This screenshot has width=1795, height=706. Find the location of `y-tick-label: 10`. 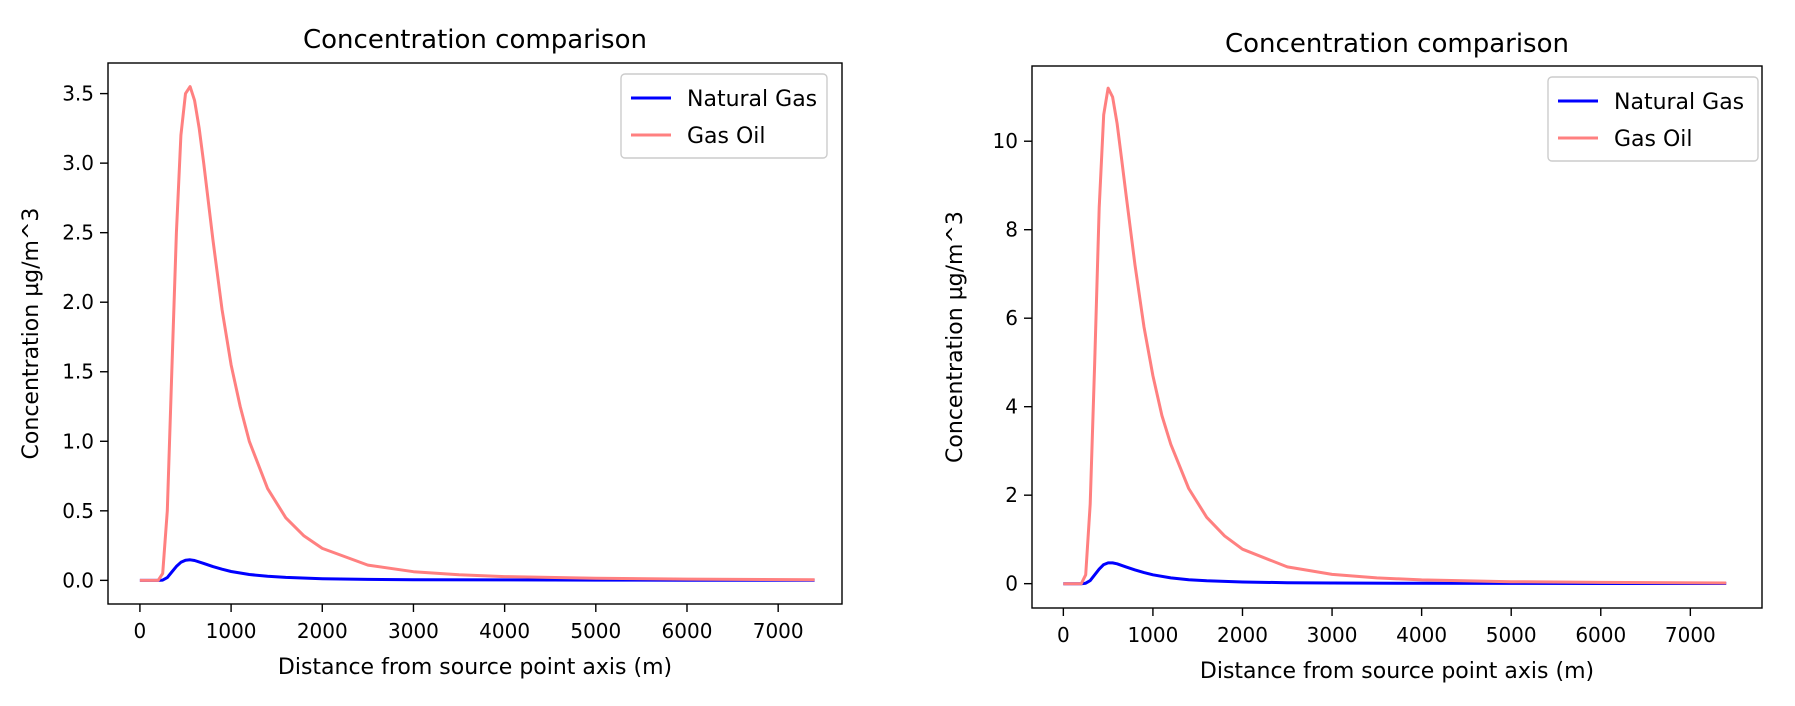

y-tick-label: 10 is located at coordinates (1005, 141).